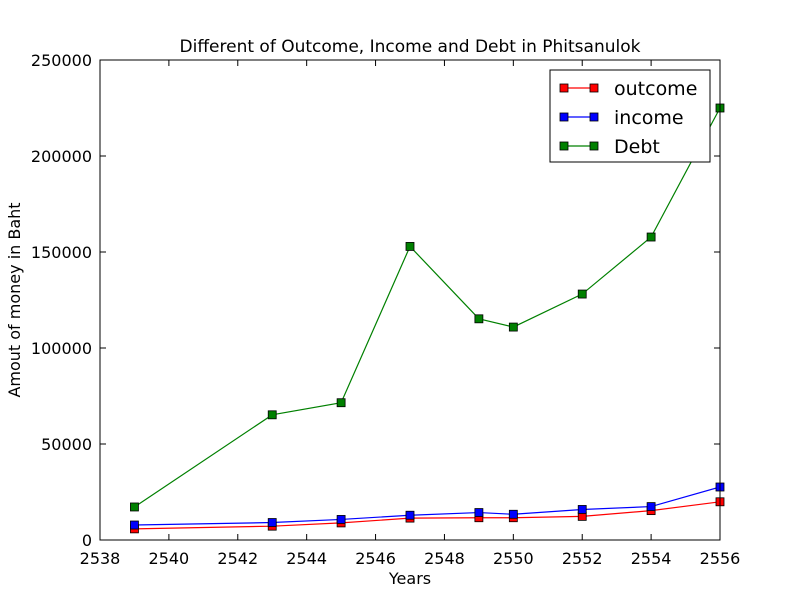  I want to click on y-tick-label-2: 100000, so click(61, 348).